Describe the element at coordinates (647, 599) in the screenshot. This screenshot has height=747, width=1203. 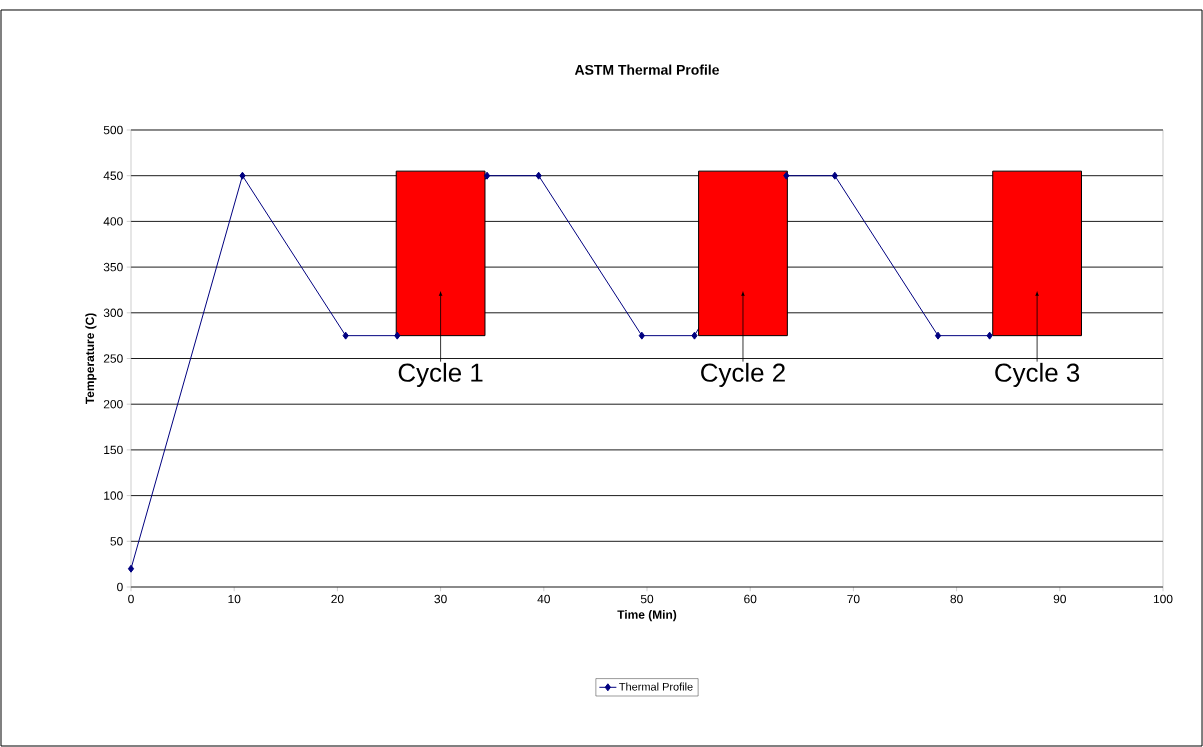
I see `x-tick-label: 50` at that location.